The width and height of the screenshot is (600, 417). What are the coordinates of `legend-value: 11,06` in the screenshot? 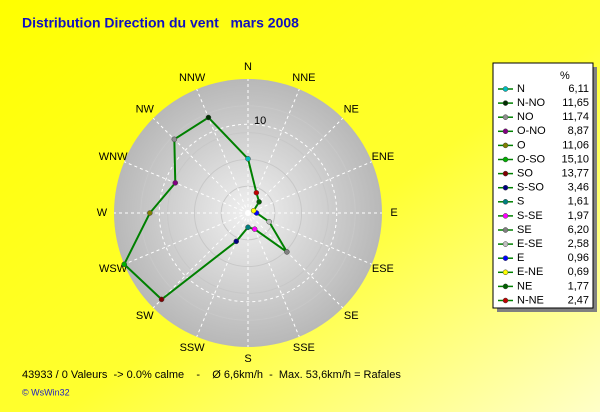 It's located at (575, 145).